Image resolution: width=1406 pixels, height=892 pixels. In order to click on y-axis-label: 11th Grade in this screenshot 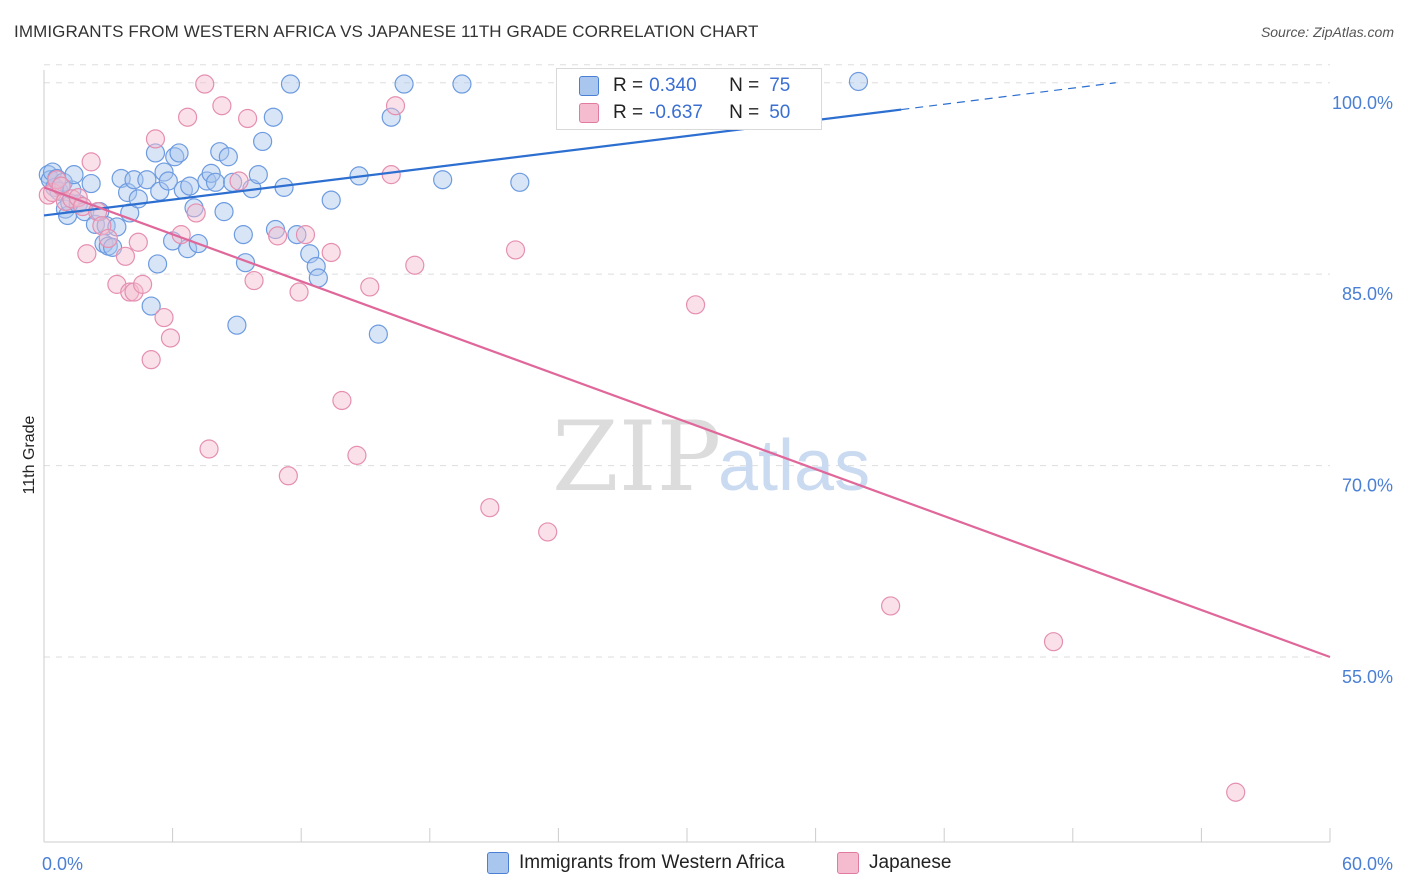, I will do `click(29, 454)`.